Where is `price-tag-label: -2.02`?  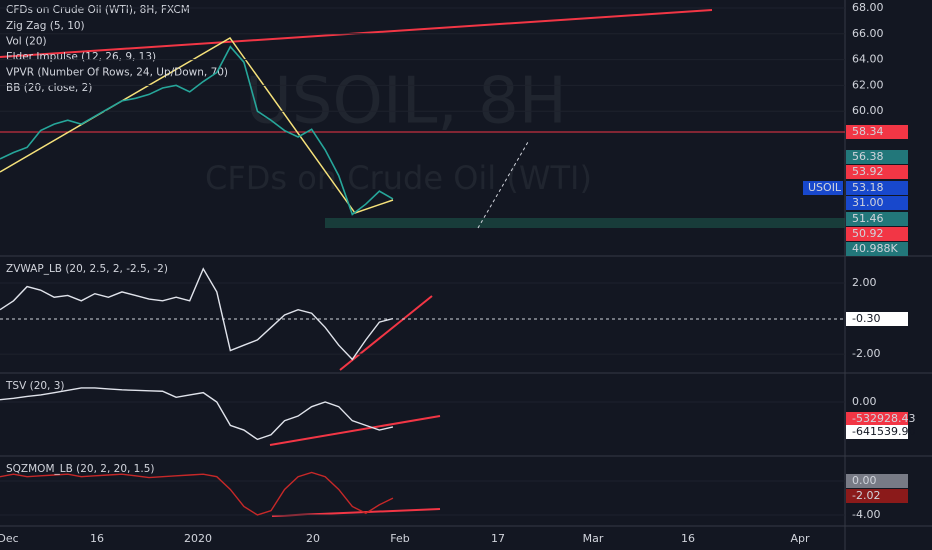 price-tag-label: -2.02 is located at coordinates (866, 495).